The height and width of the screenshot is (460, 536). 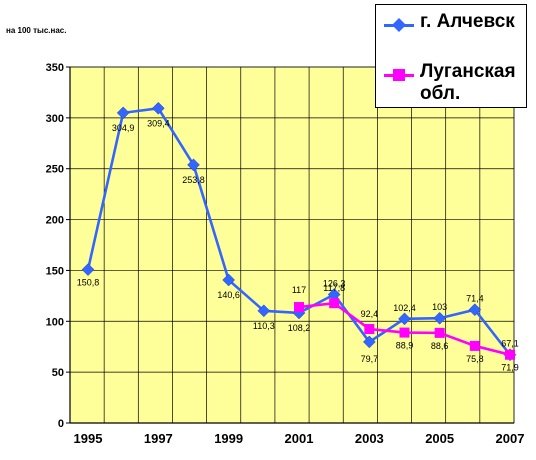 What do you see at coordinates (399, 75) in the screenshot?
I see `square-marker-icon` at bounding box center [399, 75].